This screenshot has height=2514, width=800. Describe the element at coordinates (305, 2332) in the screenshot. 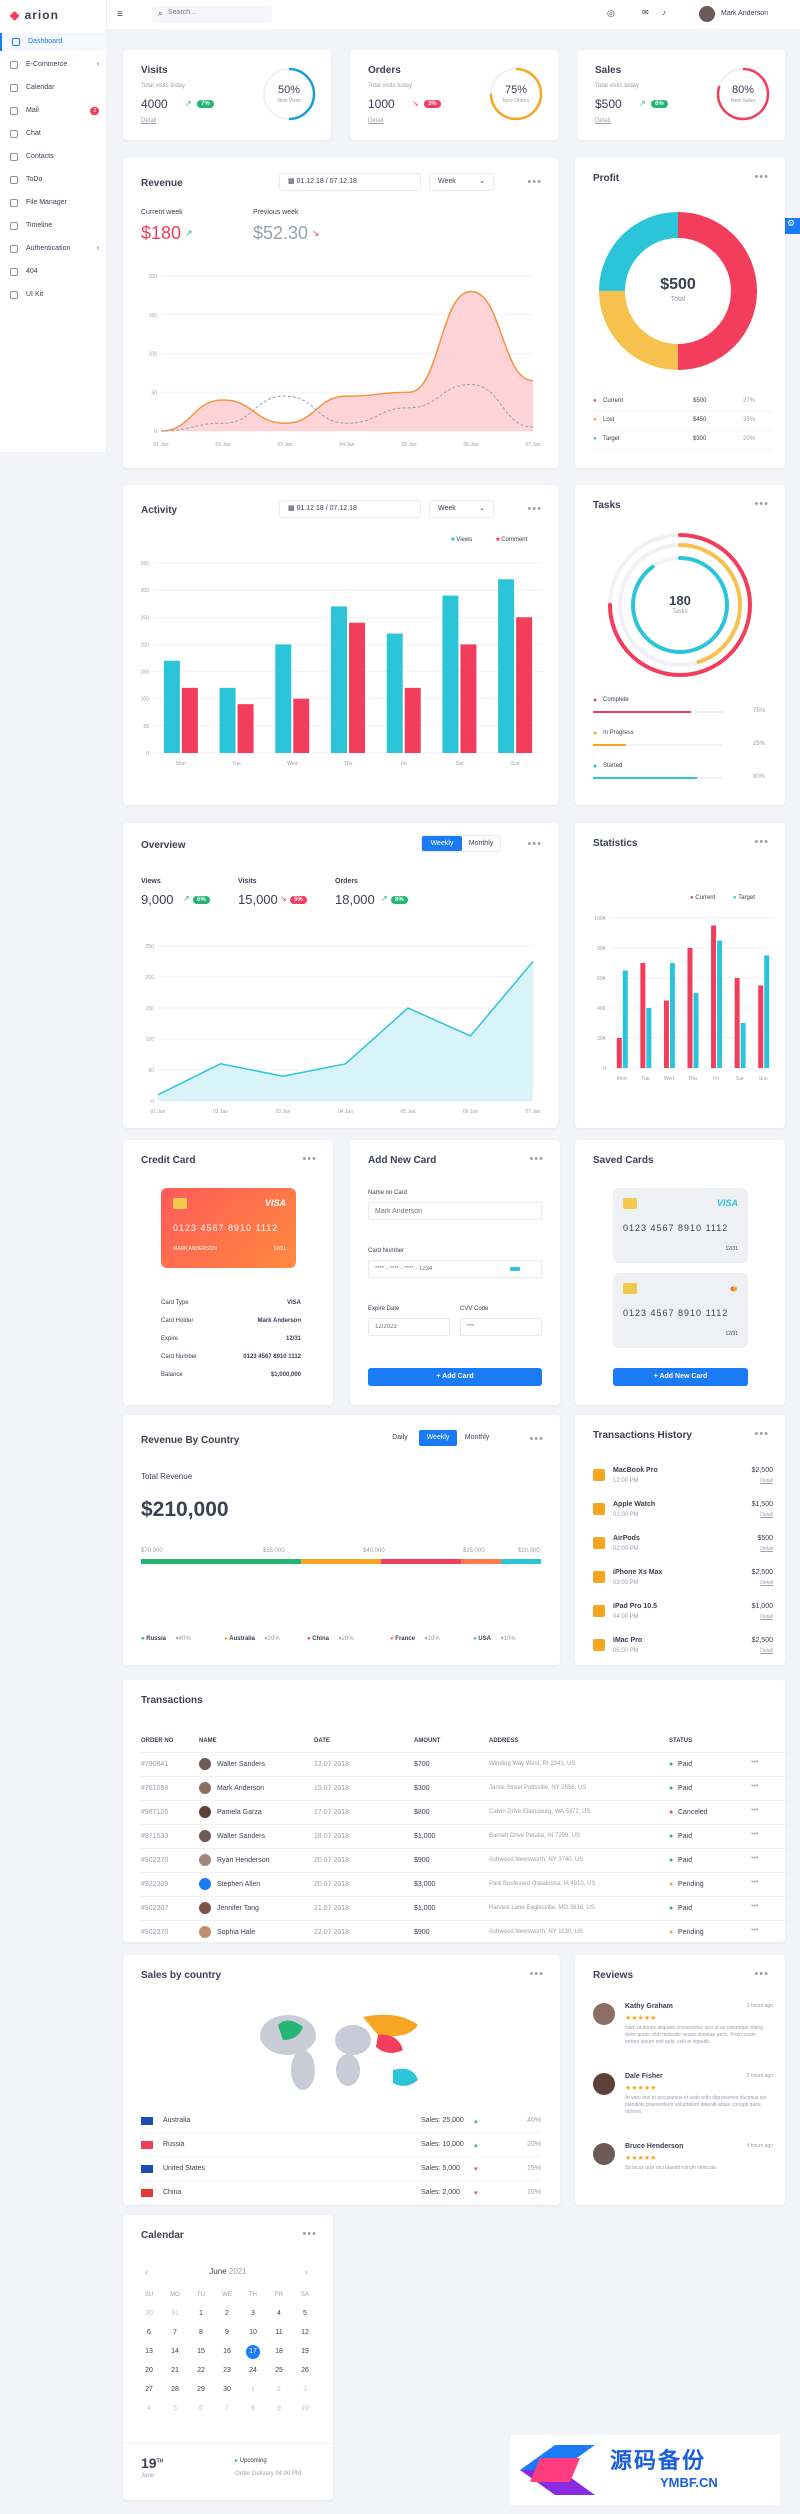

I see `calendar-day: 12` at that location.